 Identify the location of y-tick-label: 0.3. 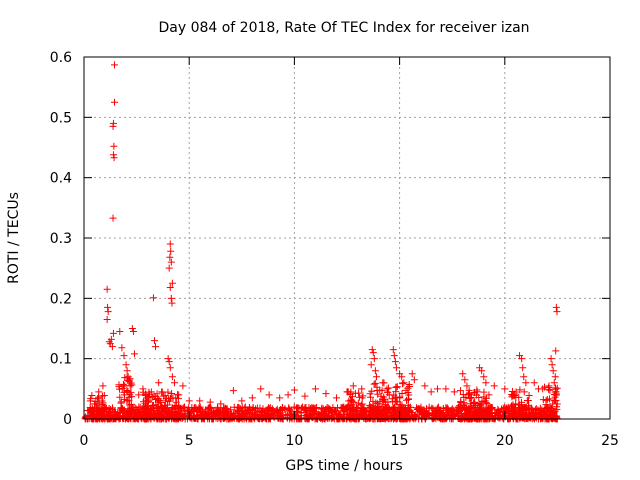
(61, 239).